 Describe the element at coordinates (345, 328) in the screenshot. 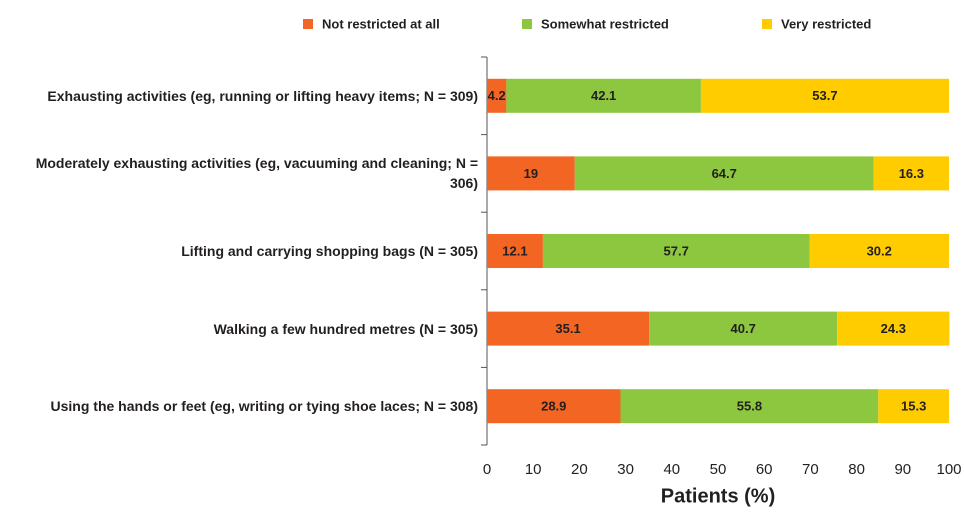

I see `y-tick-label: Walking a few hundred metres (N = 305)` at that location.